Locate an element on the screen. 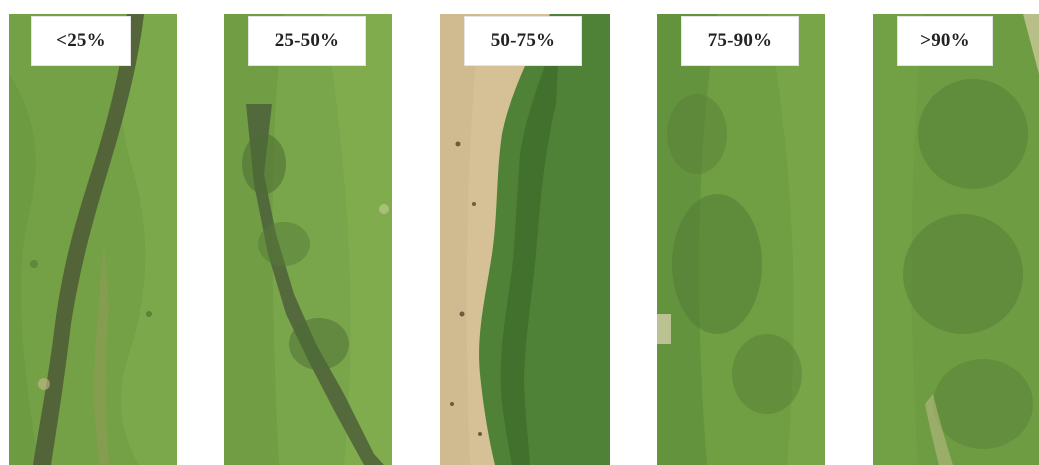 This screenshot has width=1039, height=465. coverage-label-4: 75-90% is located at coordinates (740, 41).